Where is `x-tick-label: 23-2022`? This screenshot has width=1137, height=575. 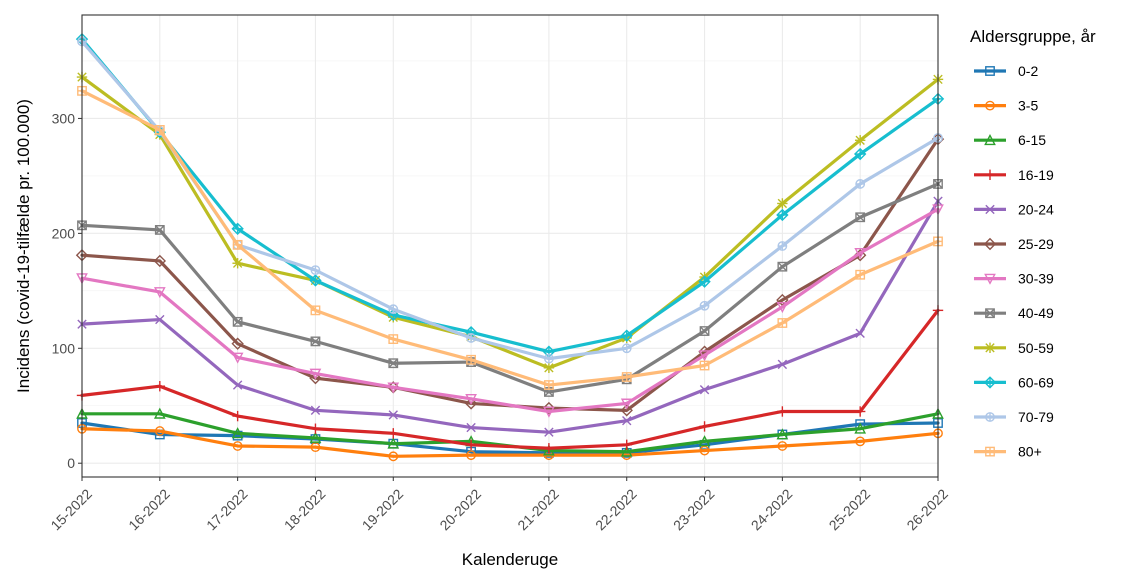
x-tick-label: 23-2022 is located at coordinates (694, 510).